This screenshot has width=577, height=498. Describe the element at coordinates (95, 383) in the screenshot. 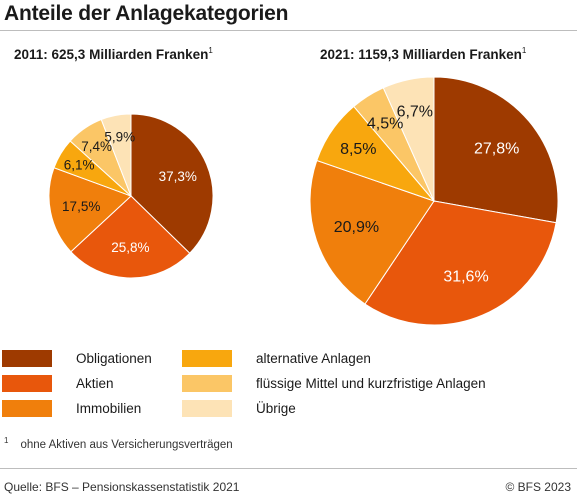

I see `legend-label: Aktien` at that location.